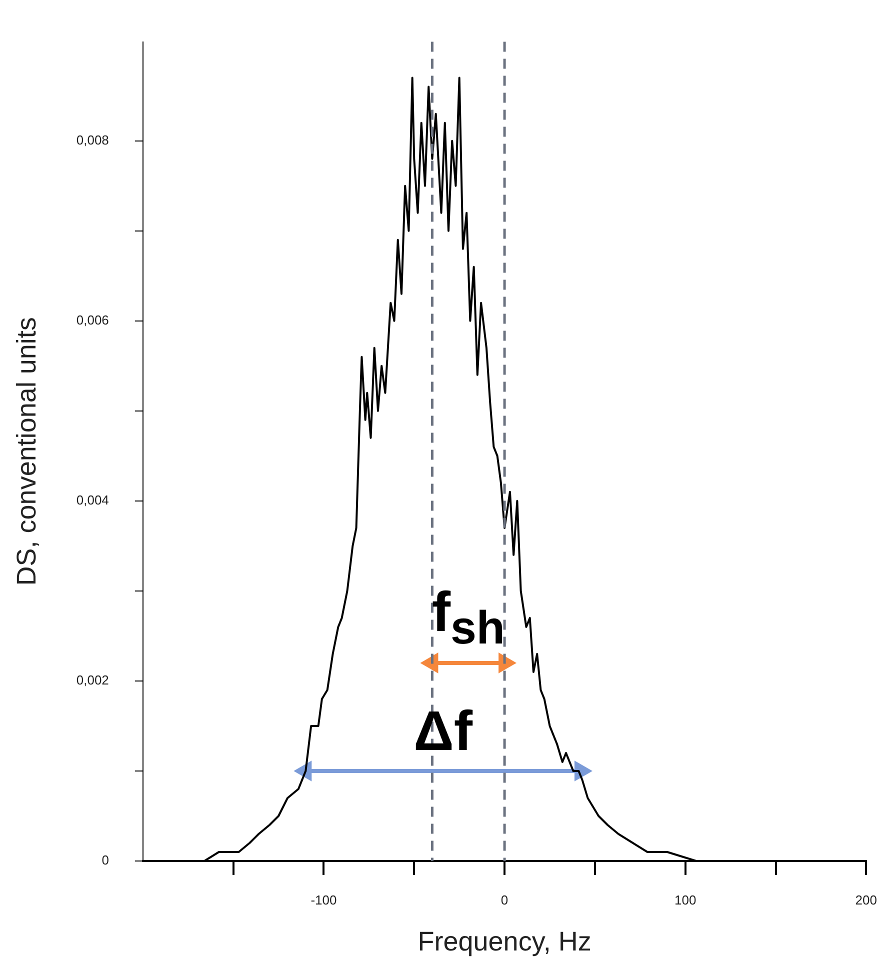  Describe the element at coordinates (92, 320) in the screenshot. I see `y-tick-label: 0,006` at that location.